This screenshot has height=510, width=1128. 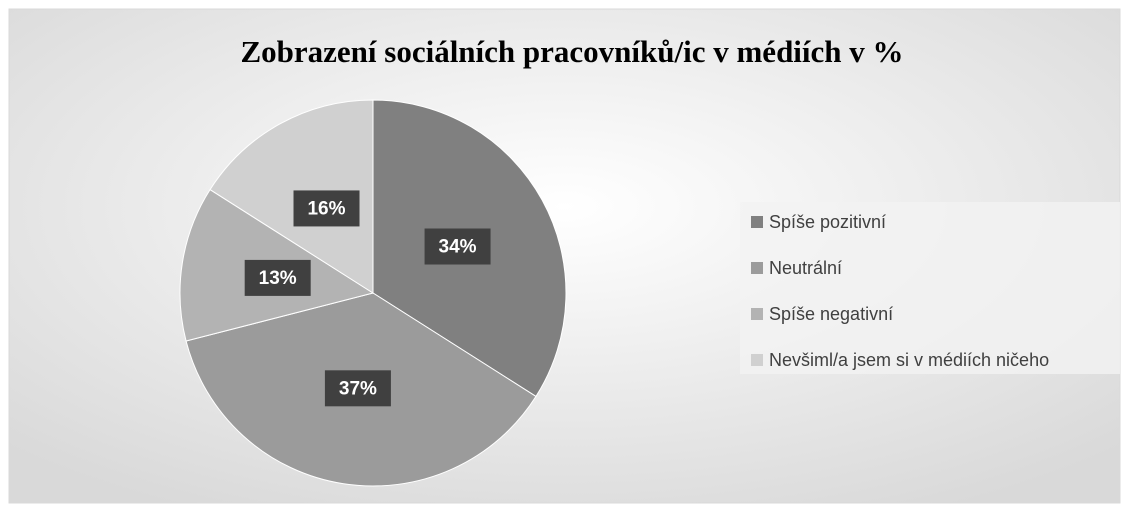 I want to click on legend-label: Spíše pozitivní, so click(x=827, y=222).